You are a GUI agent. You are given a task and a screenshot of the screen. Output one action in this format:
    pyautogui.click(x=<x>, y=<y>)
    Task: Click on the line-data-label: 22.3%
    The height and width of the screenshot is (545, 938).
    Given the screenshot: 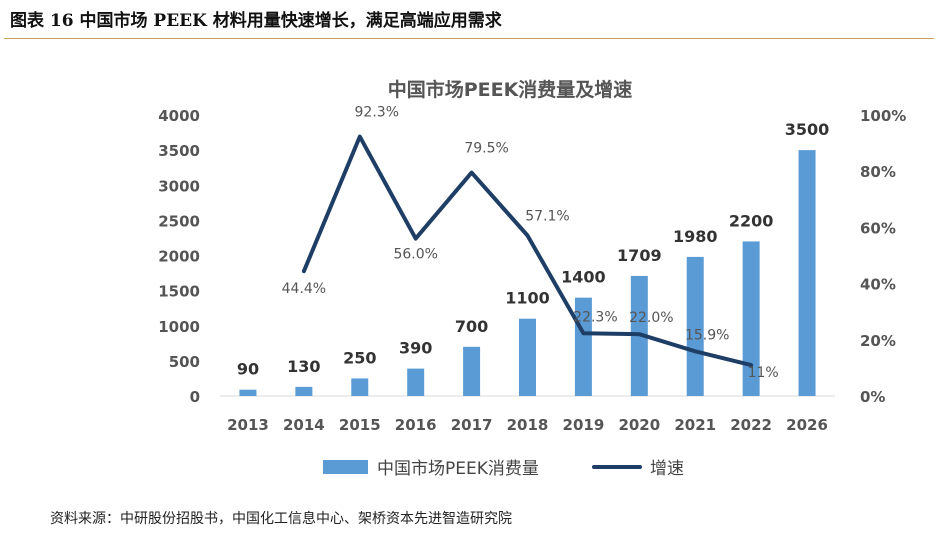 What is the action you would take?
    pyautogui.click(x=595, y=317)
    